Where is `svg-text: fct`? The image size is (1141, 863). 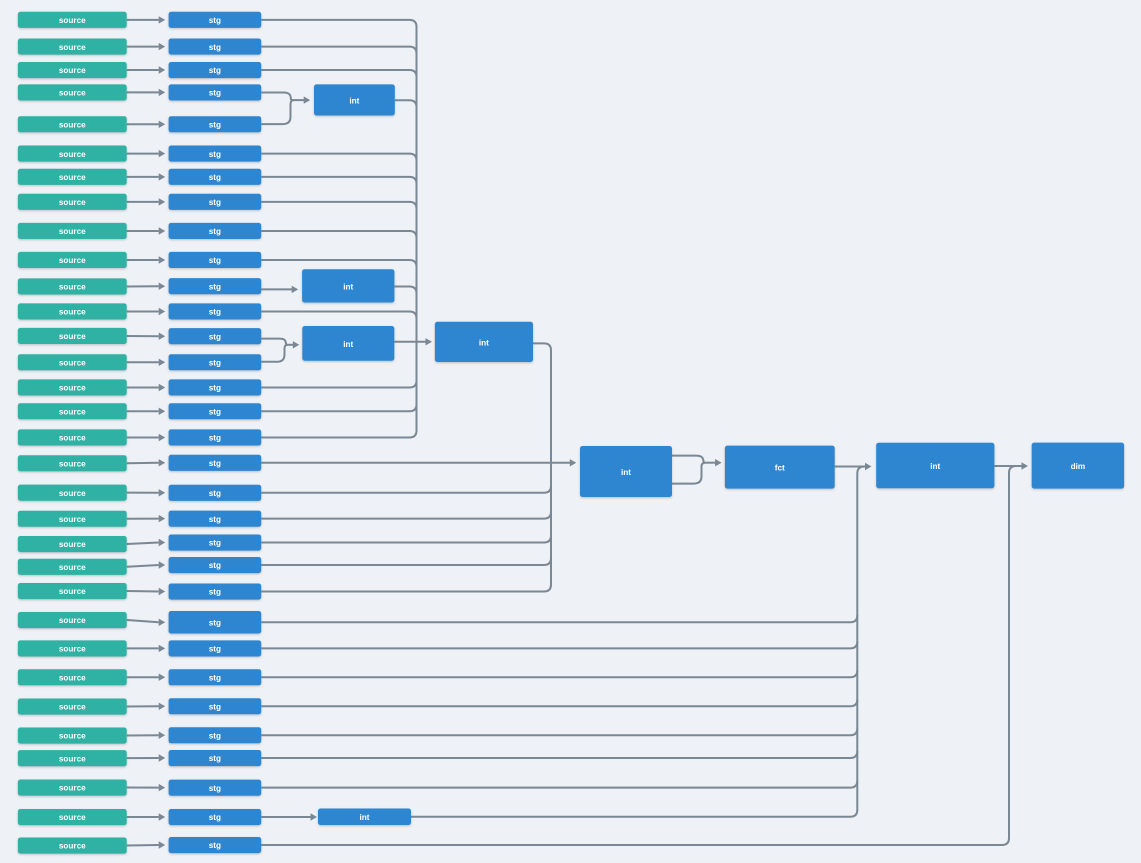 svg-text: fct is located at coordinates (780, 468).